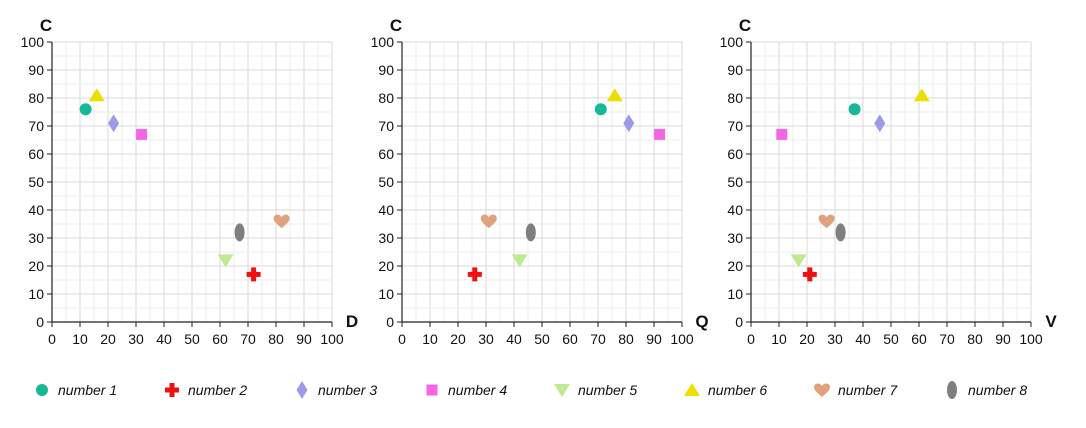 The image size is (1086, 428). I want to click on legend-item-number-6: number 6, so click(725, 390).